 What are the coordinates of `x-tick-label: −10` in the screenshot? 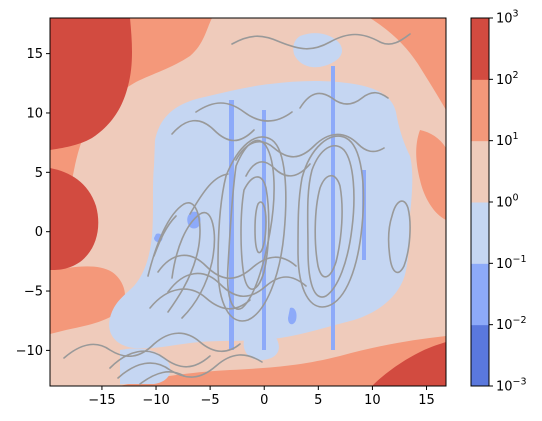 It's located at (155, 400).